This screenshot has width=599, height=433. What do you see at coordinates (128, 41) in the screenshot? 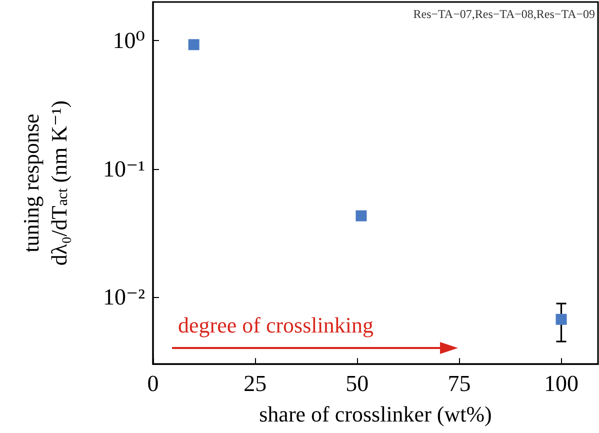
I see `y-tick-label: 10⁰` at bounding box center [128, 41].